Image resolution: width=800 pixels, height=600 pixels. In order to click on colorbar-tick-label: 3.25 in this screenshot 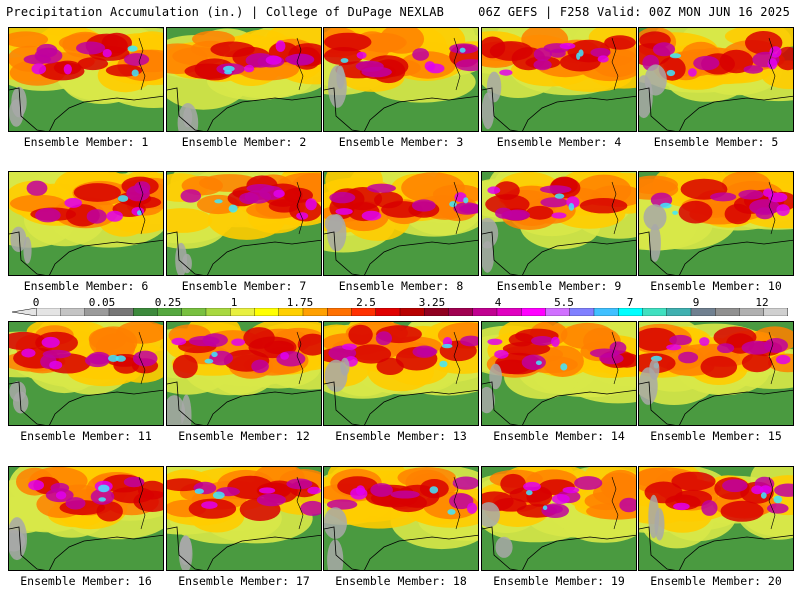, I will do `click(432, 302)`.